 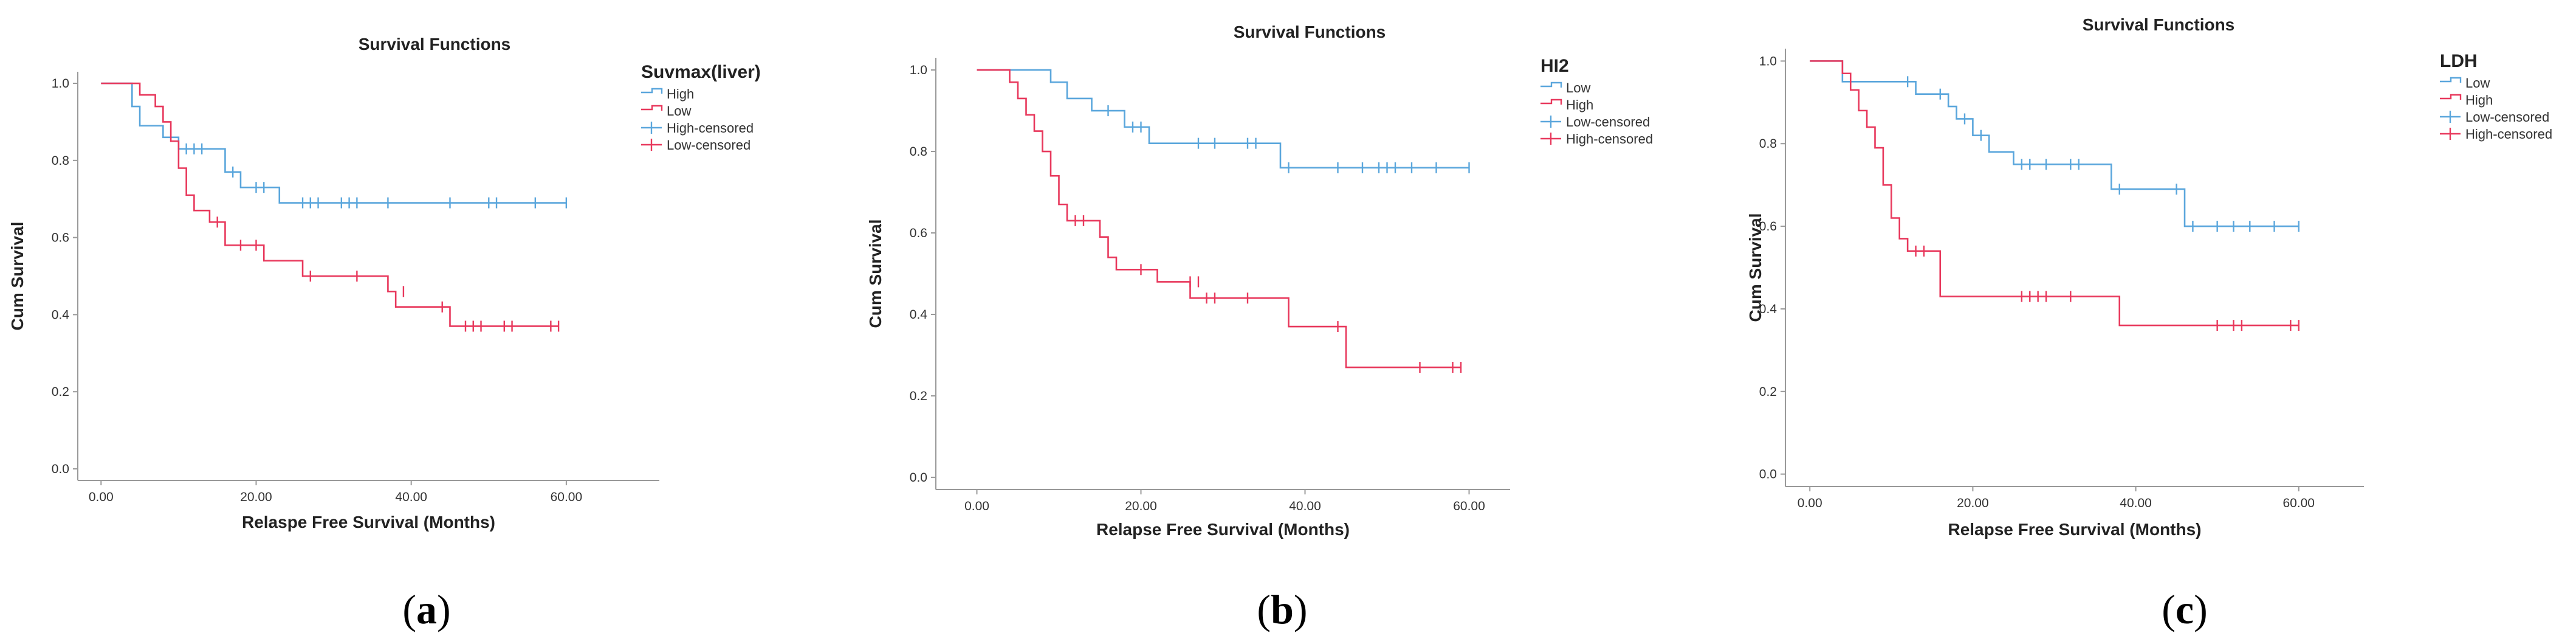 I want to click on panel-caption: (c), so click(x=2185, y=609).